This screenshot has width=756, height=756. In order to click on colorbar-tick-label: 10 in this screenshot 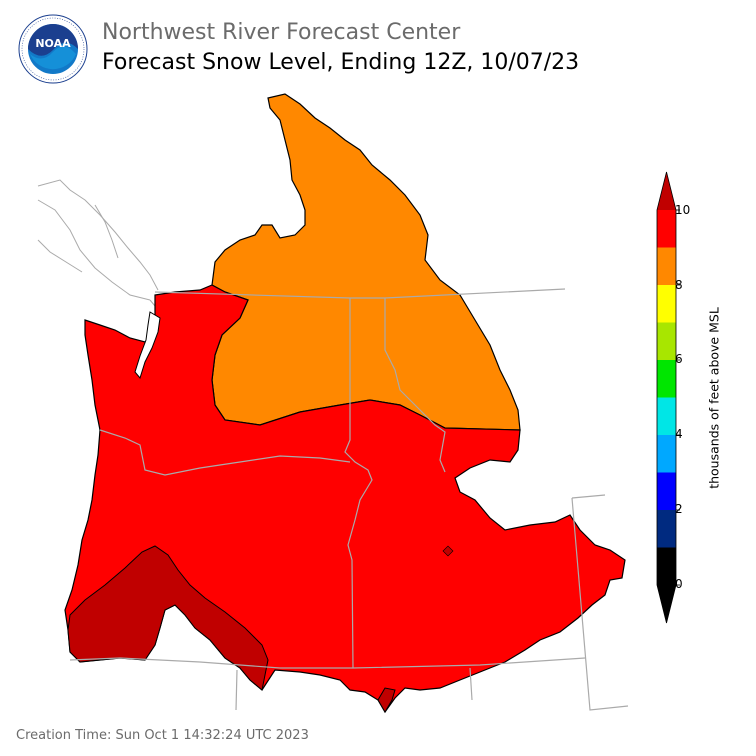, I will do `click(683, 210)`.